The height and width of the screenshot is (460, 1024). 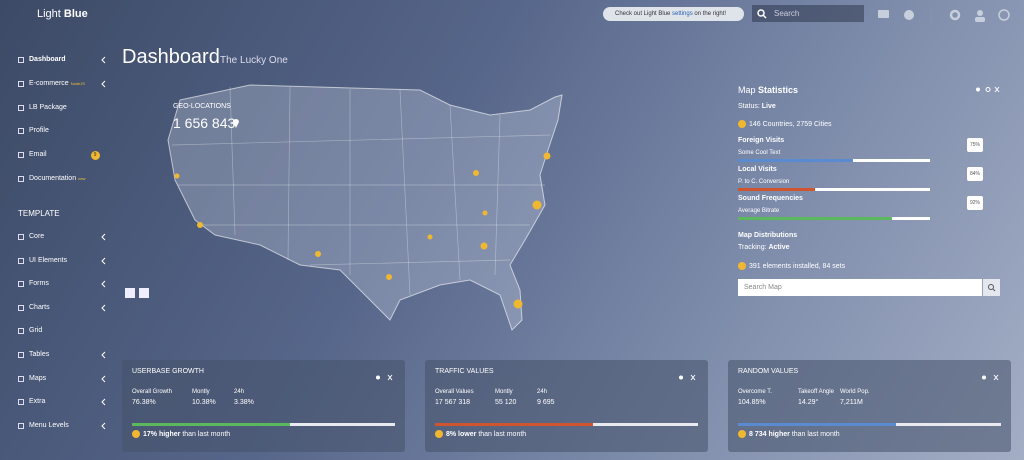 I want to click on nav-item: Core, so click(x=55, y=237).